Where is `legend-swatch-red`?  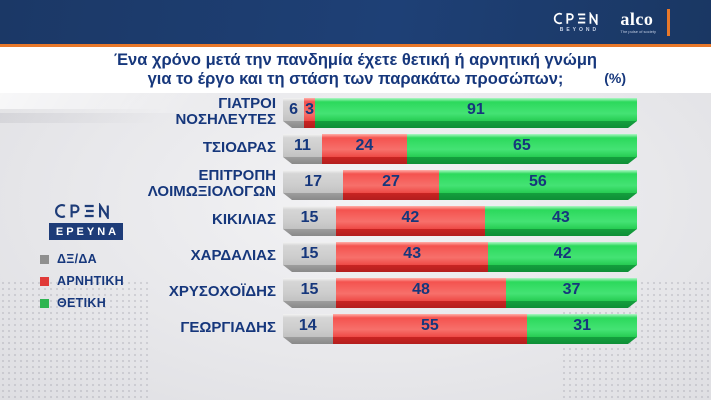 legend-swatch-red is located at coordinates (44, 281).